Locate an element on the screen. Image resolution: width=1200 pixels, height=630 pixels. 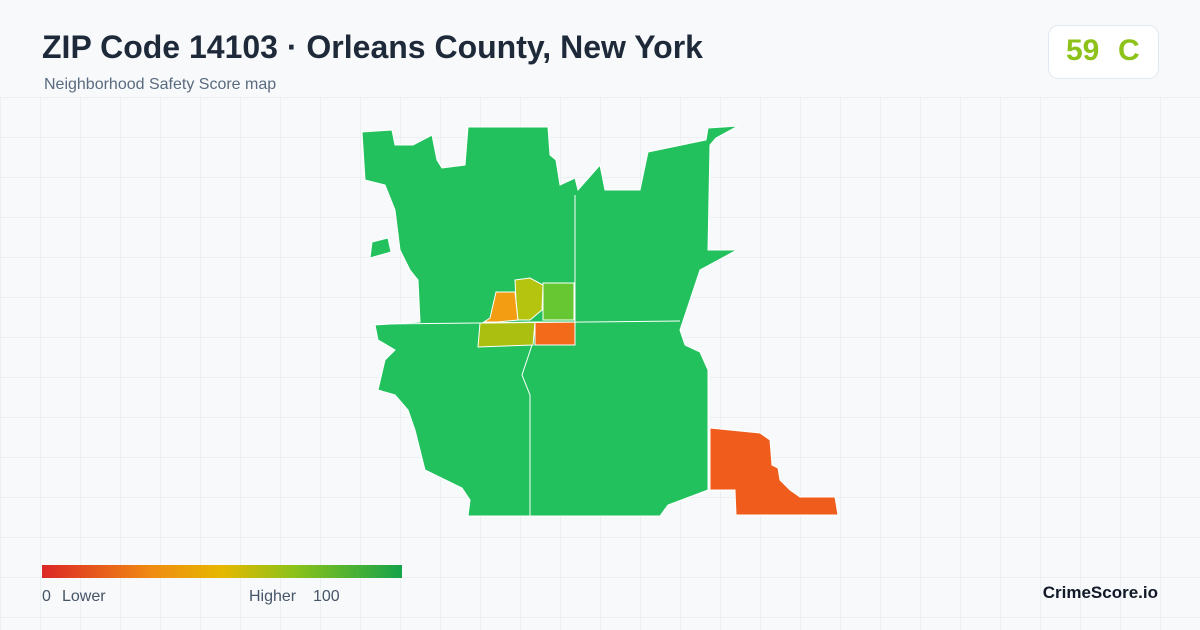
legend-max-label: Higher is located at coordinates (273, 596).